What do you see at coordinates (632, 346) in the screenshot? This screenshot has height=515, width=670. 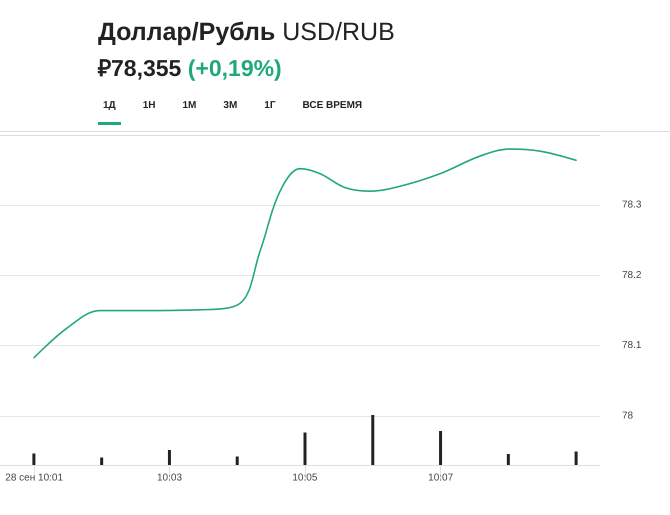 I see `y-tick-label: 78.1` at bounding box center [632, 346].